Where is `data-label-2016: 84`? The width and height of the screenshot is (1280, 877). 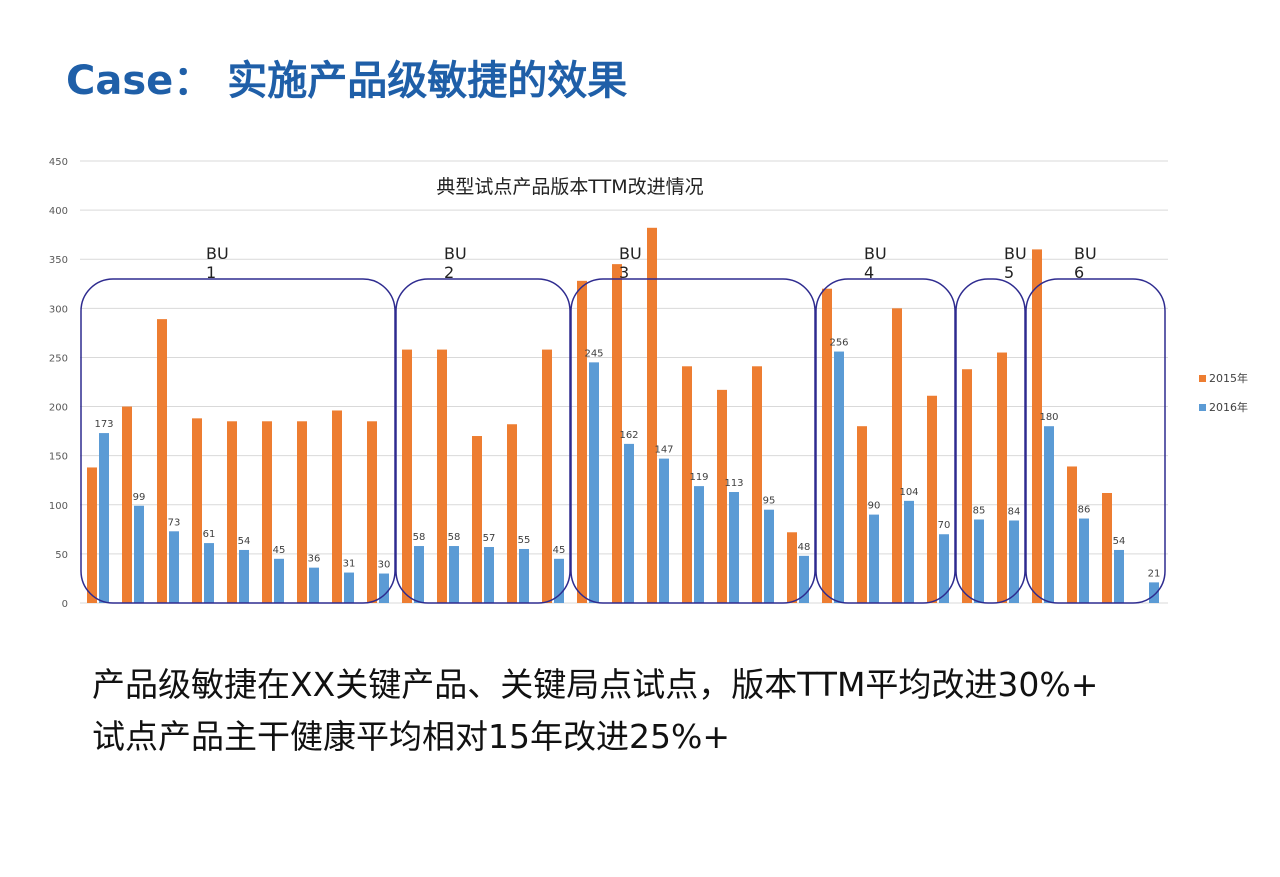 data-label-2016: 84 is located at coordinates (1014, 511).